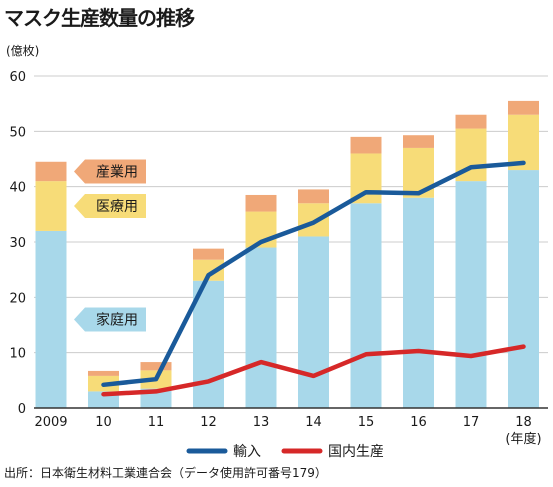 Image resolution: width=553 pixels, height=487 pixels. I want to click on domestic-production-line, so click(313, 370).